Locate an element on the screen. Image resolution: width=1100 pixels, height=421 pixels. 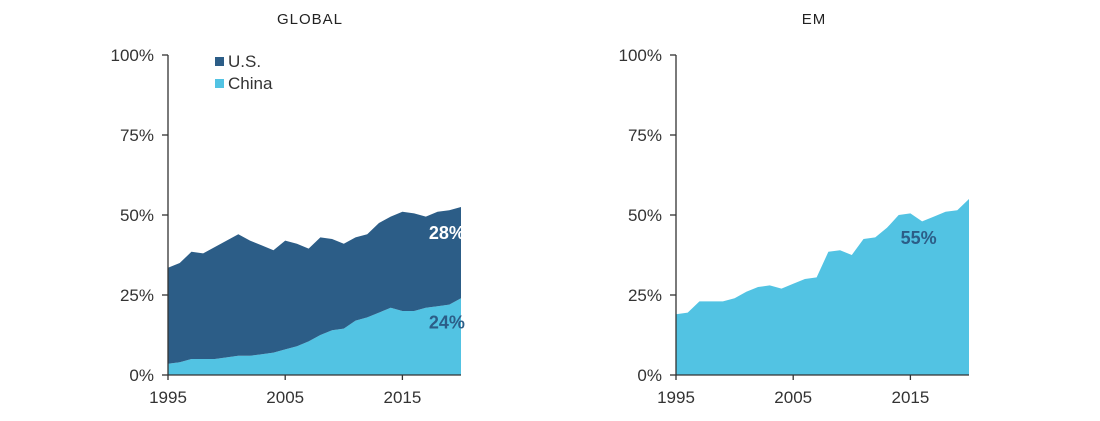
legend-swatch-u-s is located at coordinates (219, 61).